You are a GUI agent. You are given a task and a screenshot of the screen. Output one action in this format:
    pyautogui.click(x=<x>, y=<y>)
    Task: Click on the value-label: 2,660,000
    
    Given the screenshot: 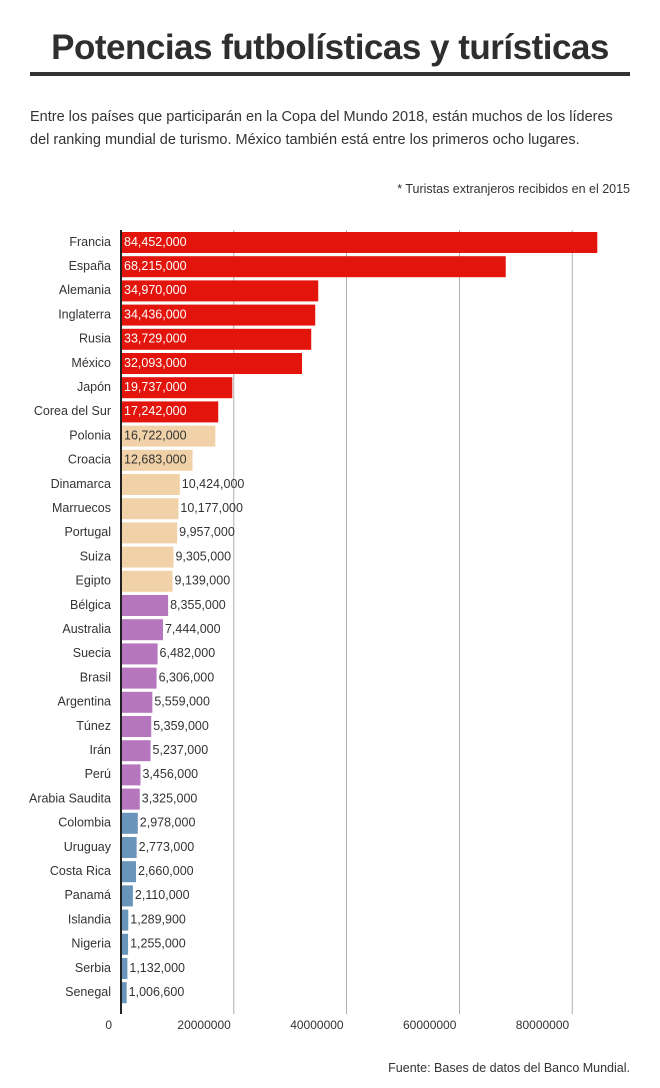 What is the action you would take?
    pyautogui.click(x=166, y=871)
    